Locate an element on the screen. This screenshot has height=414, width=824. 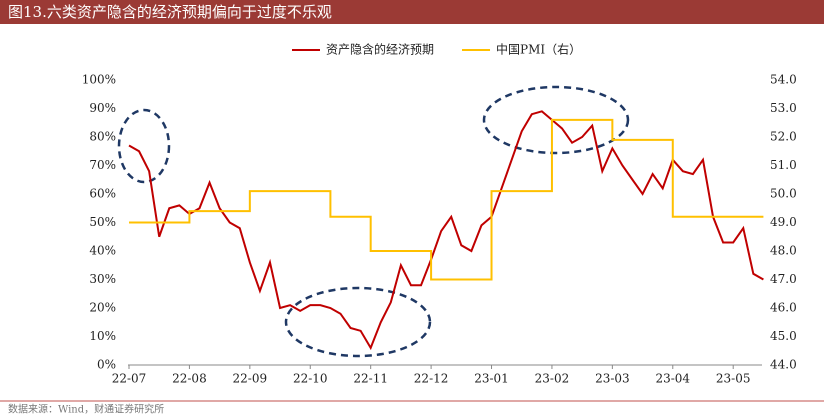
y2-tick-label: 52.0 is located at coordinates (783, 137).